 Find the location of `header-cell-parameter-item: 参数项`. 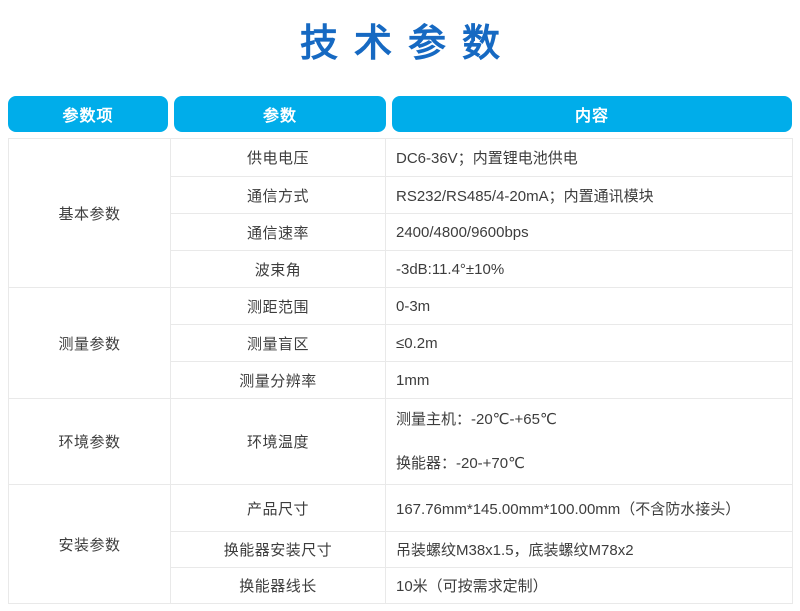

header-cell-parameter-item: 参数项 is located at coordinates (88, 114).